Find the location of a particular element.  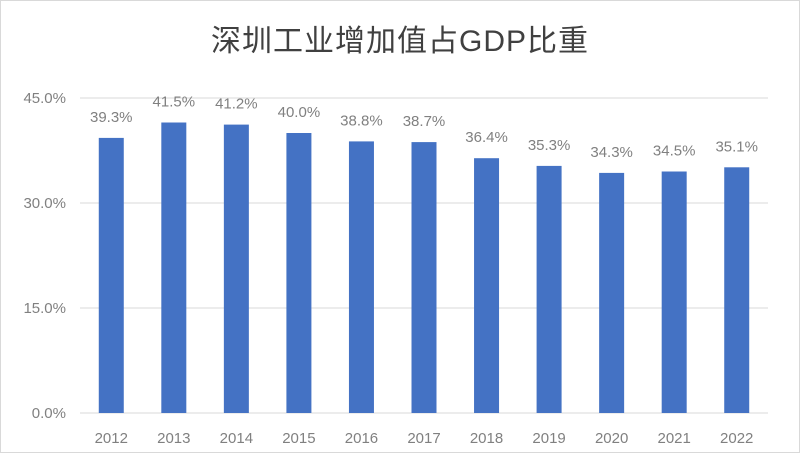

chart-title: 深圳工业增加值占GDP比重 is located at coordinates (399, 41).